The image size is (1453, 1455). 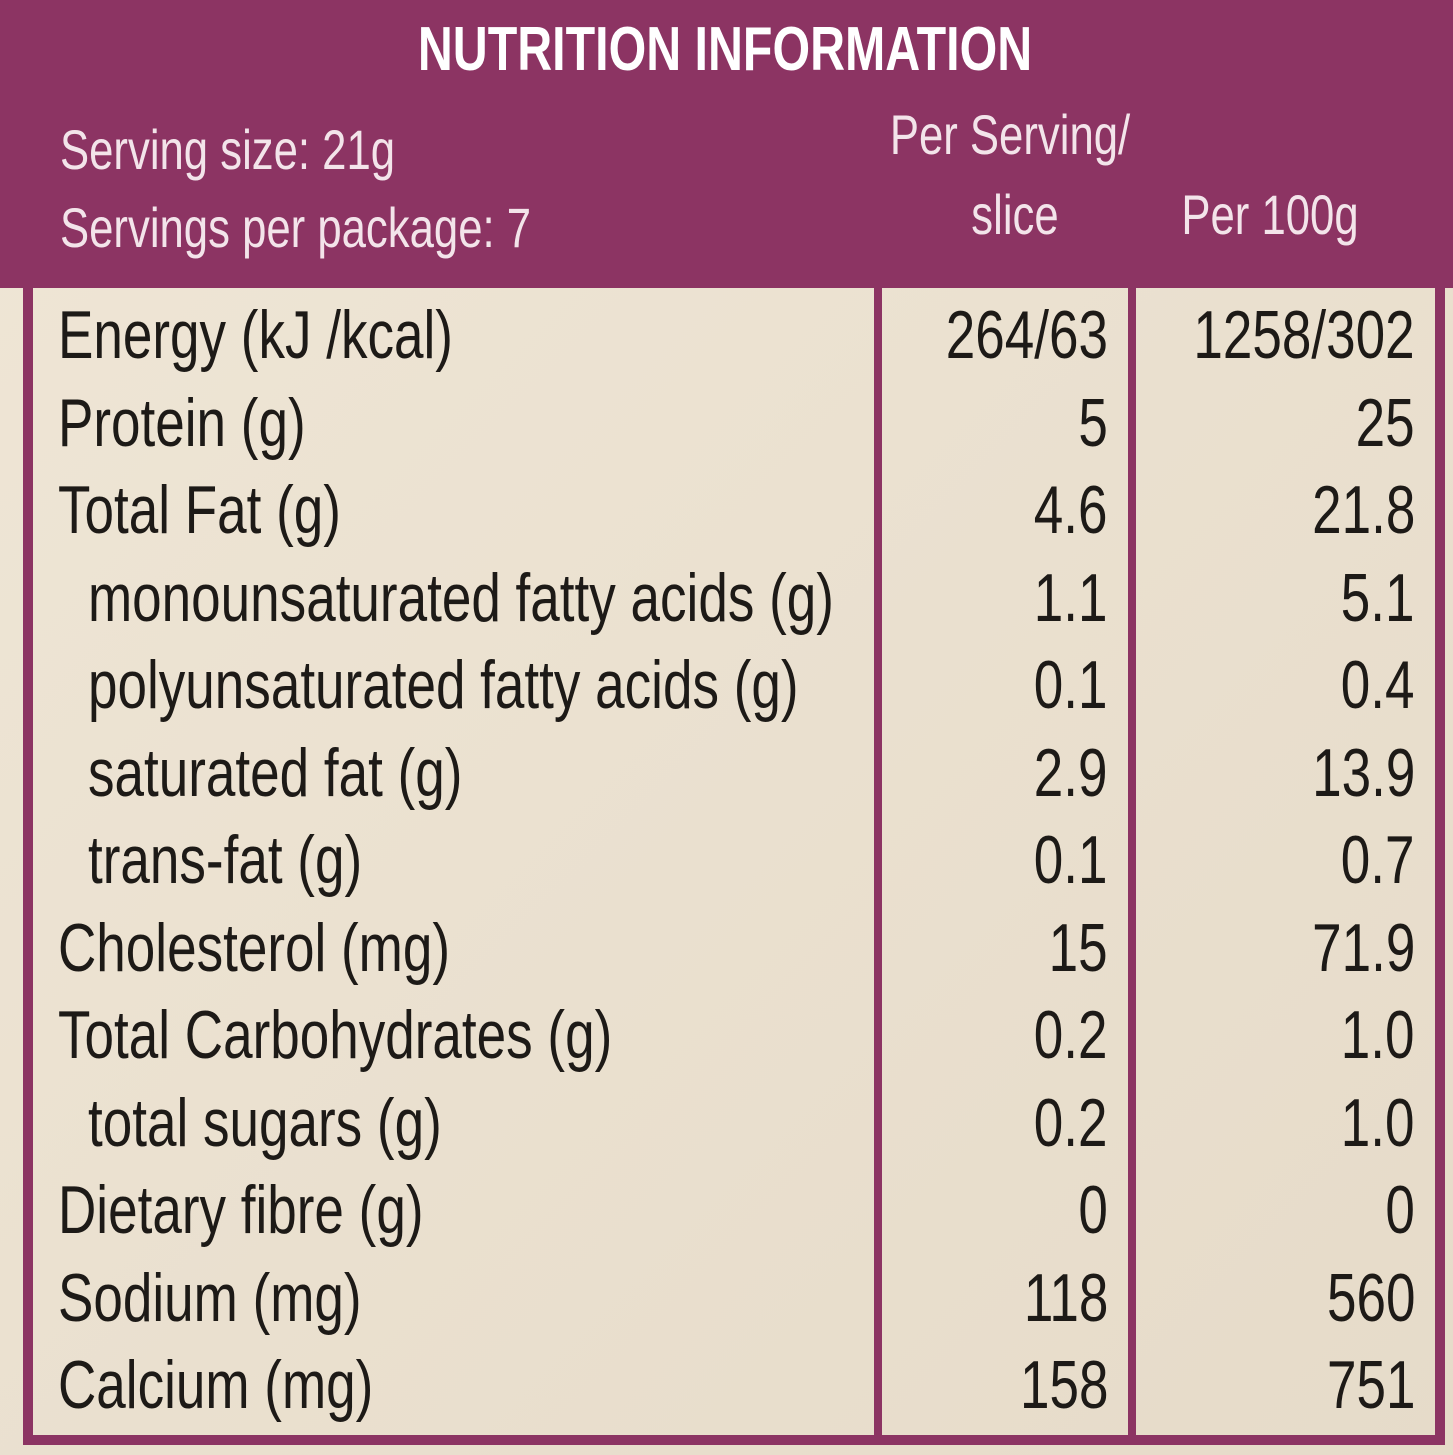 What do you see at coordinates (1363, 947) in the screenshot?
I see `per-100g-value: 71.9` at bounding box center [1363, 947].